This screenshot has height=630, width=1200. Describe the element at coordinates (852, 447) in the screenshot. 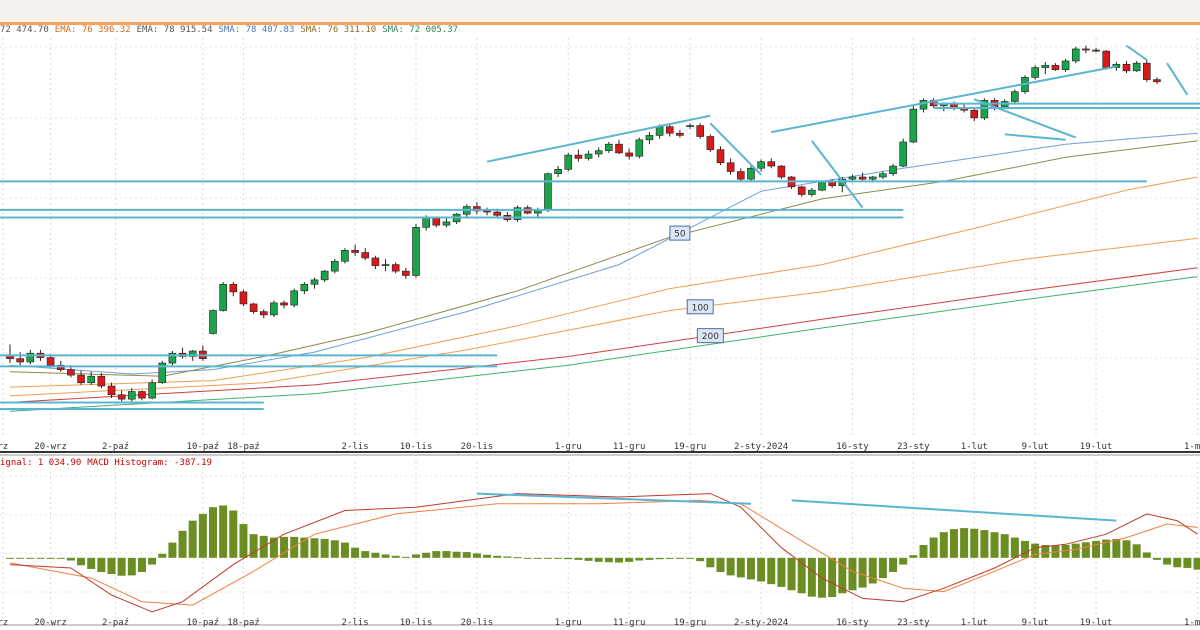

I see `x-tick-label: 16-sty` at that location.